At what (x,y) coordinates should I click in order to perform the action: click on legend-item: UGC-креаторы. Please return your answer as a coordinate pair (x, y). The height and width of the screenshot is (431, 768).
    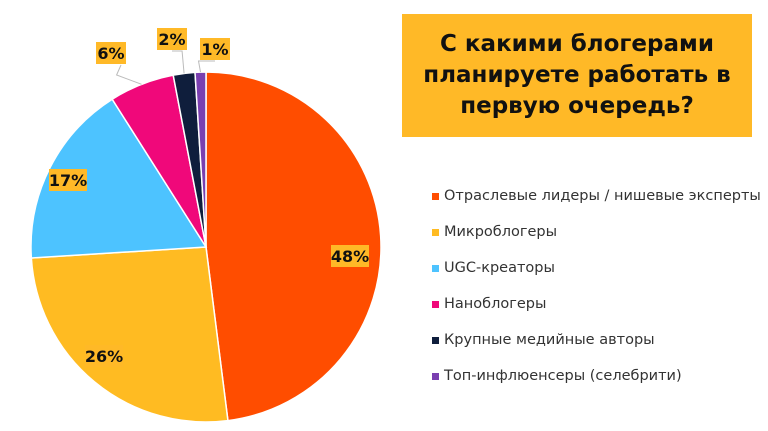
    Looking at the image, I should click on (596, 268).